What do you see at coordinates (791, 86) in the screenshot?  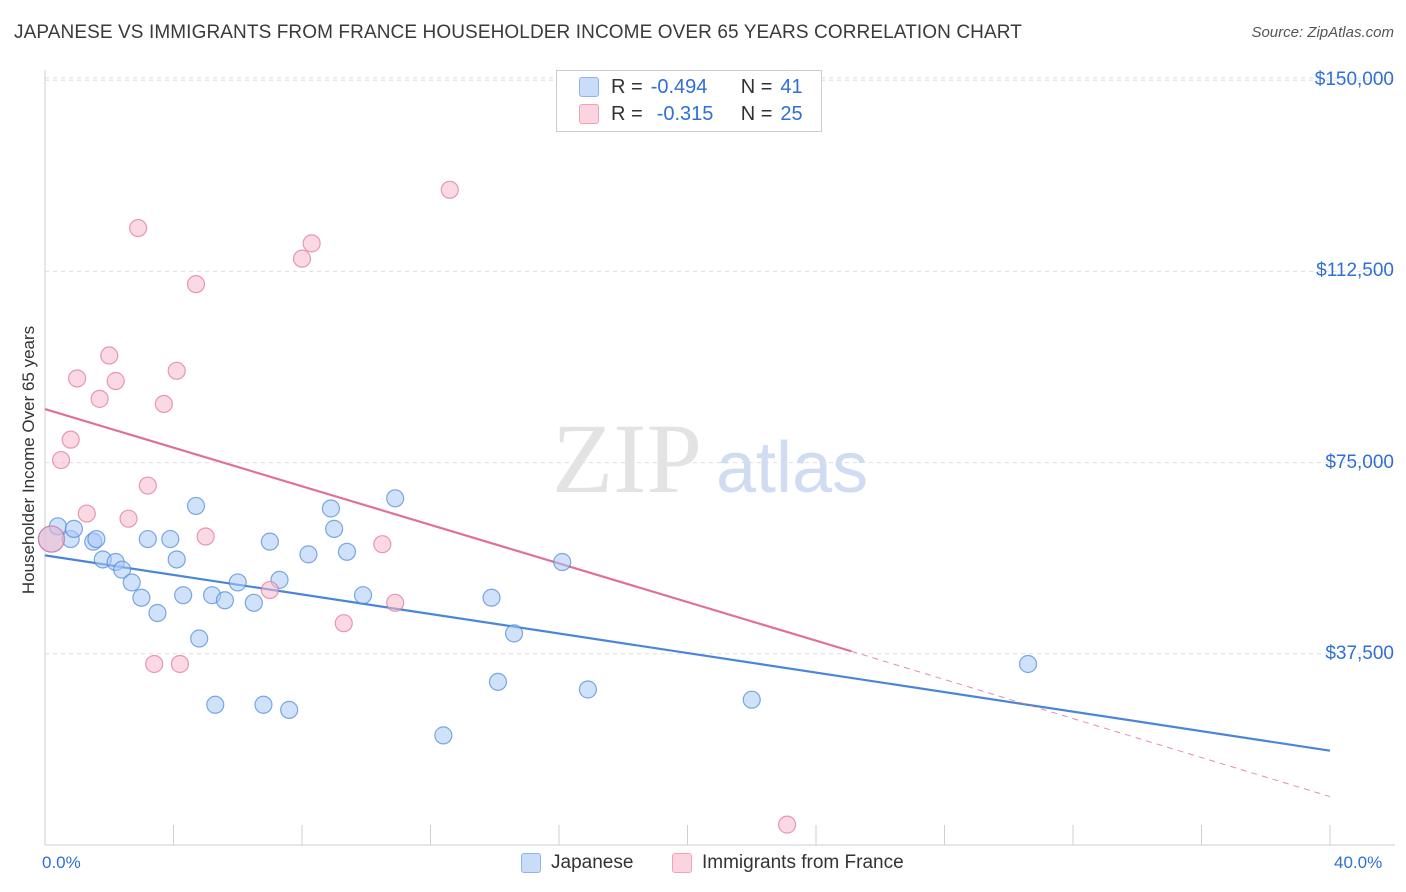 I see `legend-n-value: 41` at bounding box center [791, 86].